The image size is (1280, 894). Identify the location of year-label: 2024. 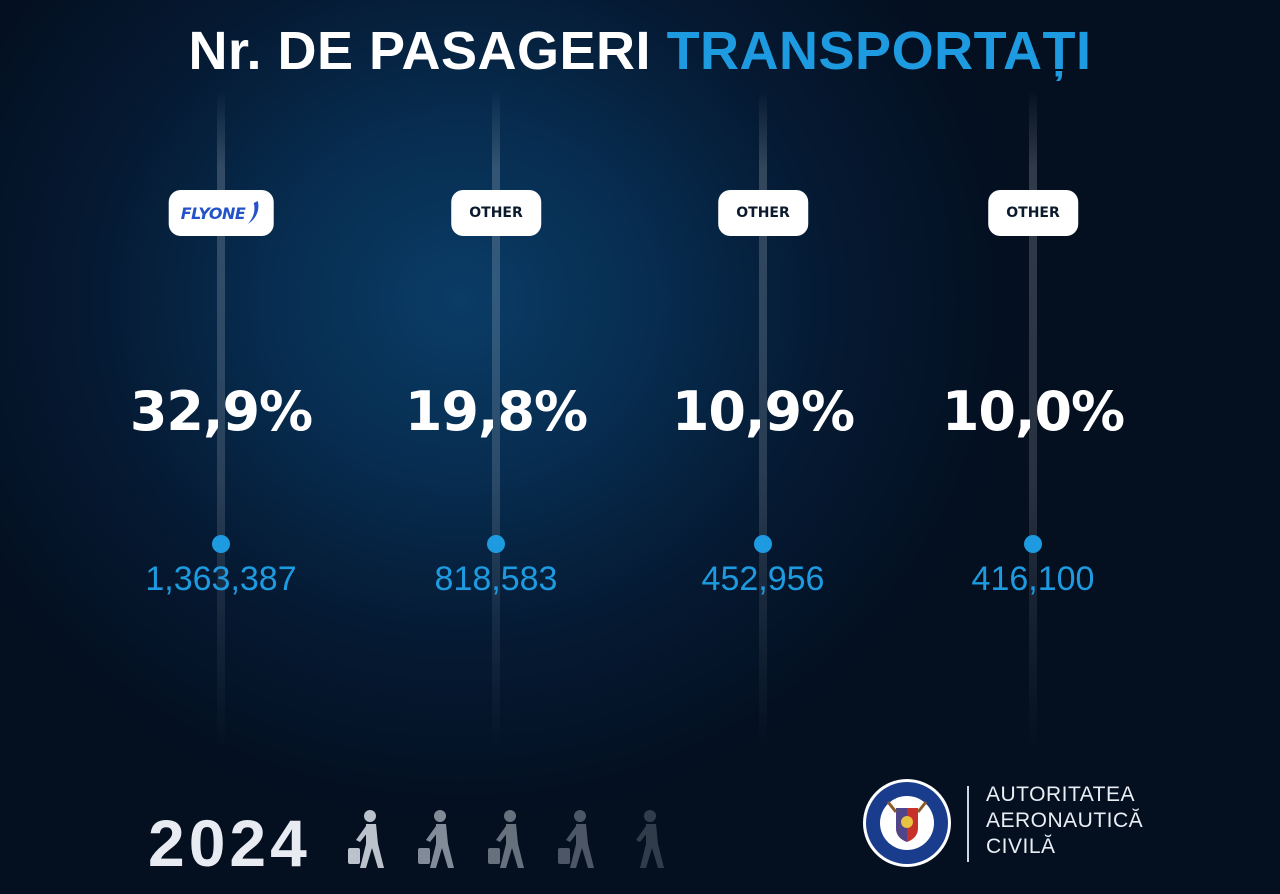
(229, 843).